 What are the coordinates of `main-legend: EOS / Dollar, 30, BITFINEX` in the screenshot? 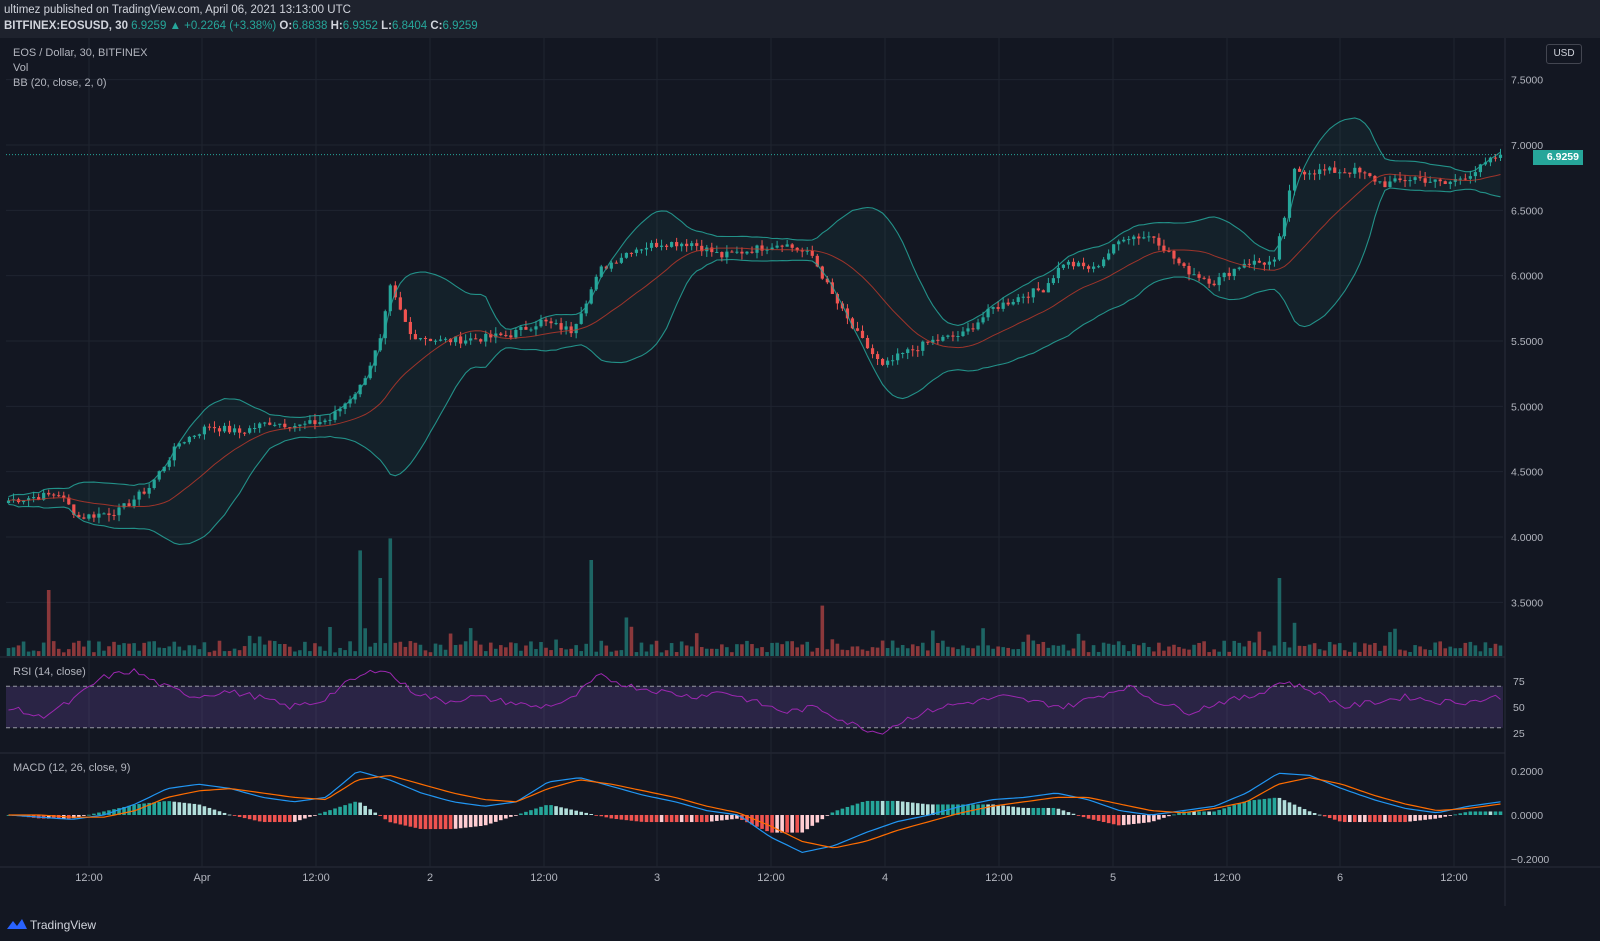 It's located at (80, 53).